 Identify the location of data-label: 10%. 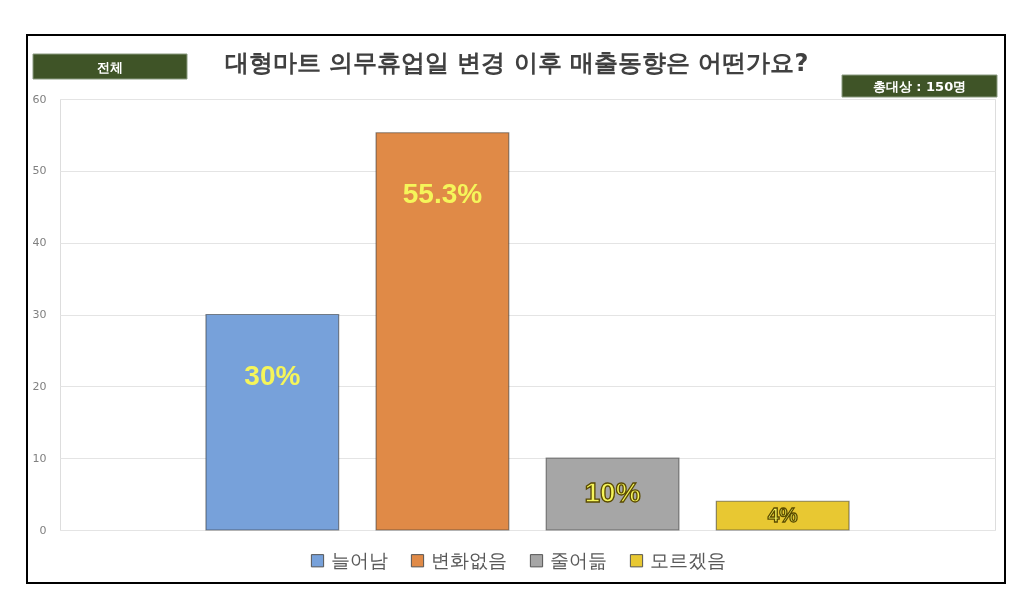
(612, 493).